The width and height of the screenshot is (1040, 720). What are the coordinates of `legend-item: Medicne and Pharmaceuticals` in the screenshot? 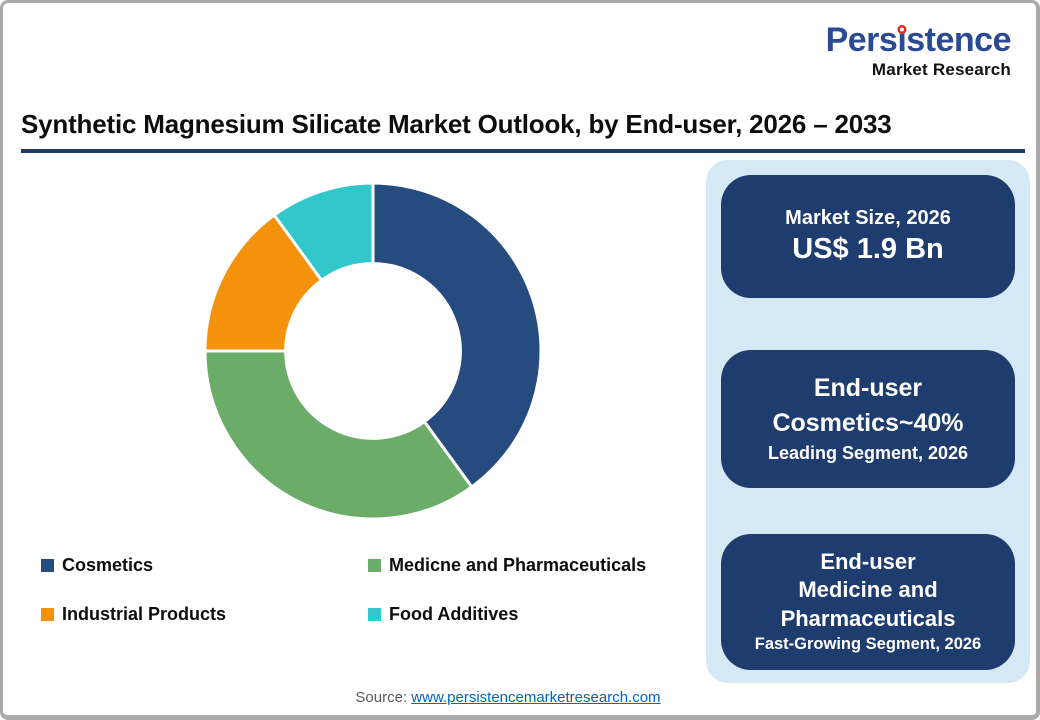 It's located at (538, 565).